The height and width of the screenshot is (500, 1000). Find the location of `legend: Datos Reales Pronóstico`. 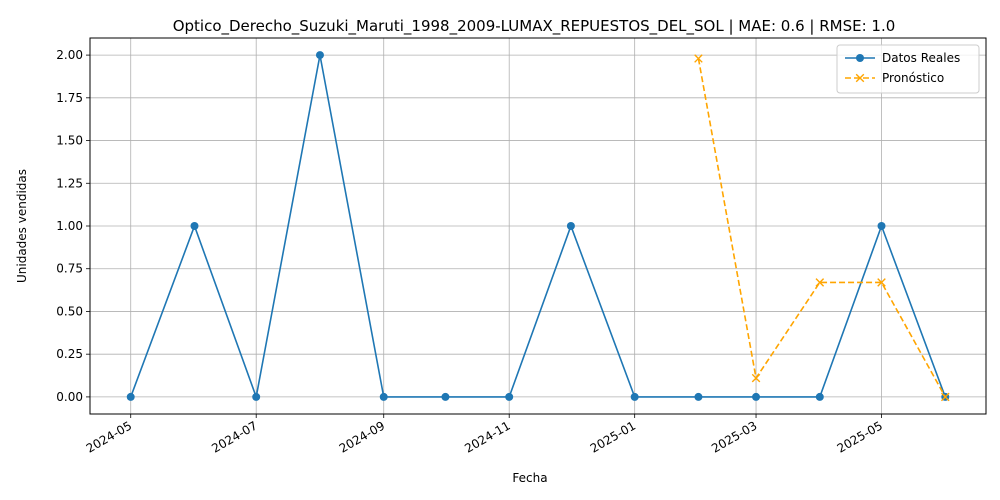

legend: Datos Reales Pronóstico is located at coordinates (908, 69).